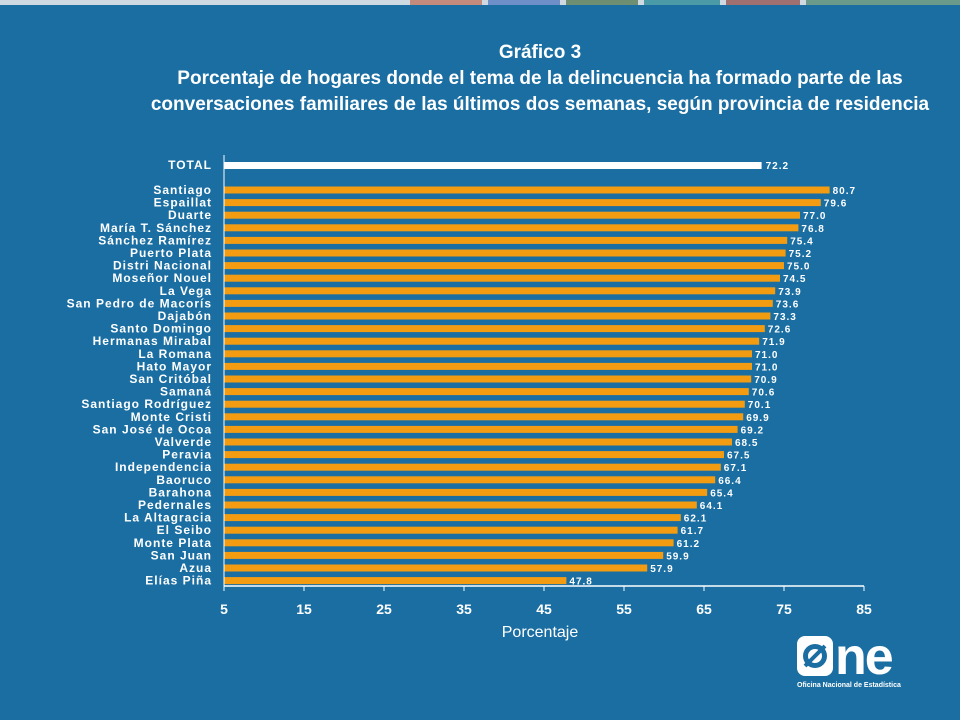 This screenshot has width=960, height=720. Describe the element at coordinates (174, 366) in the screenshot. I see `category-label: Hato Mayor` at that location.